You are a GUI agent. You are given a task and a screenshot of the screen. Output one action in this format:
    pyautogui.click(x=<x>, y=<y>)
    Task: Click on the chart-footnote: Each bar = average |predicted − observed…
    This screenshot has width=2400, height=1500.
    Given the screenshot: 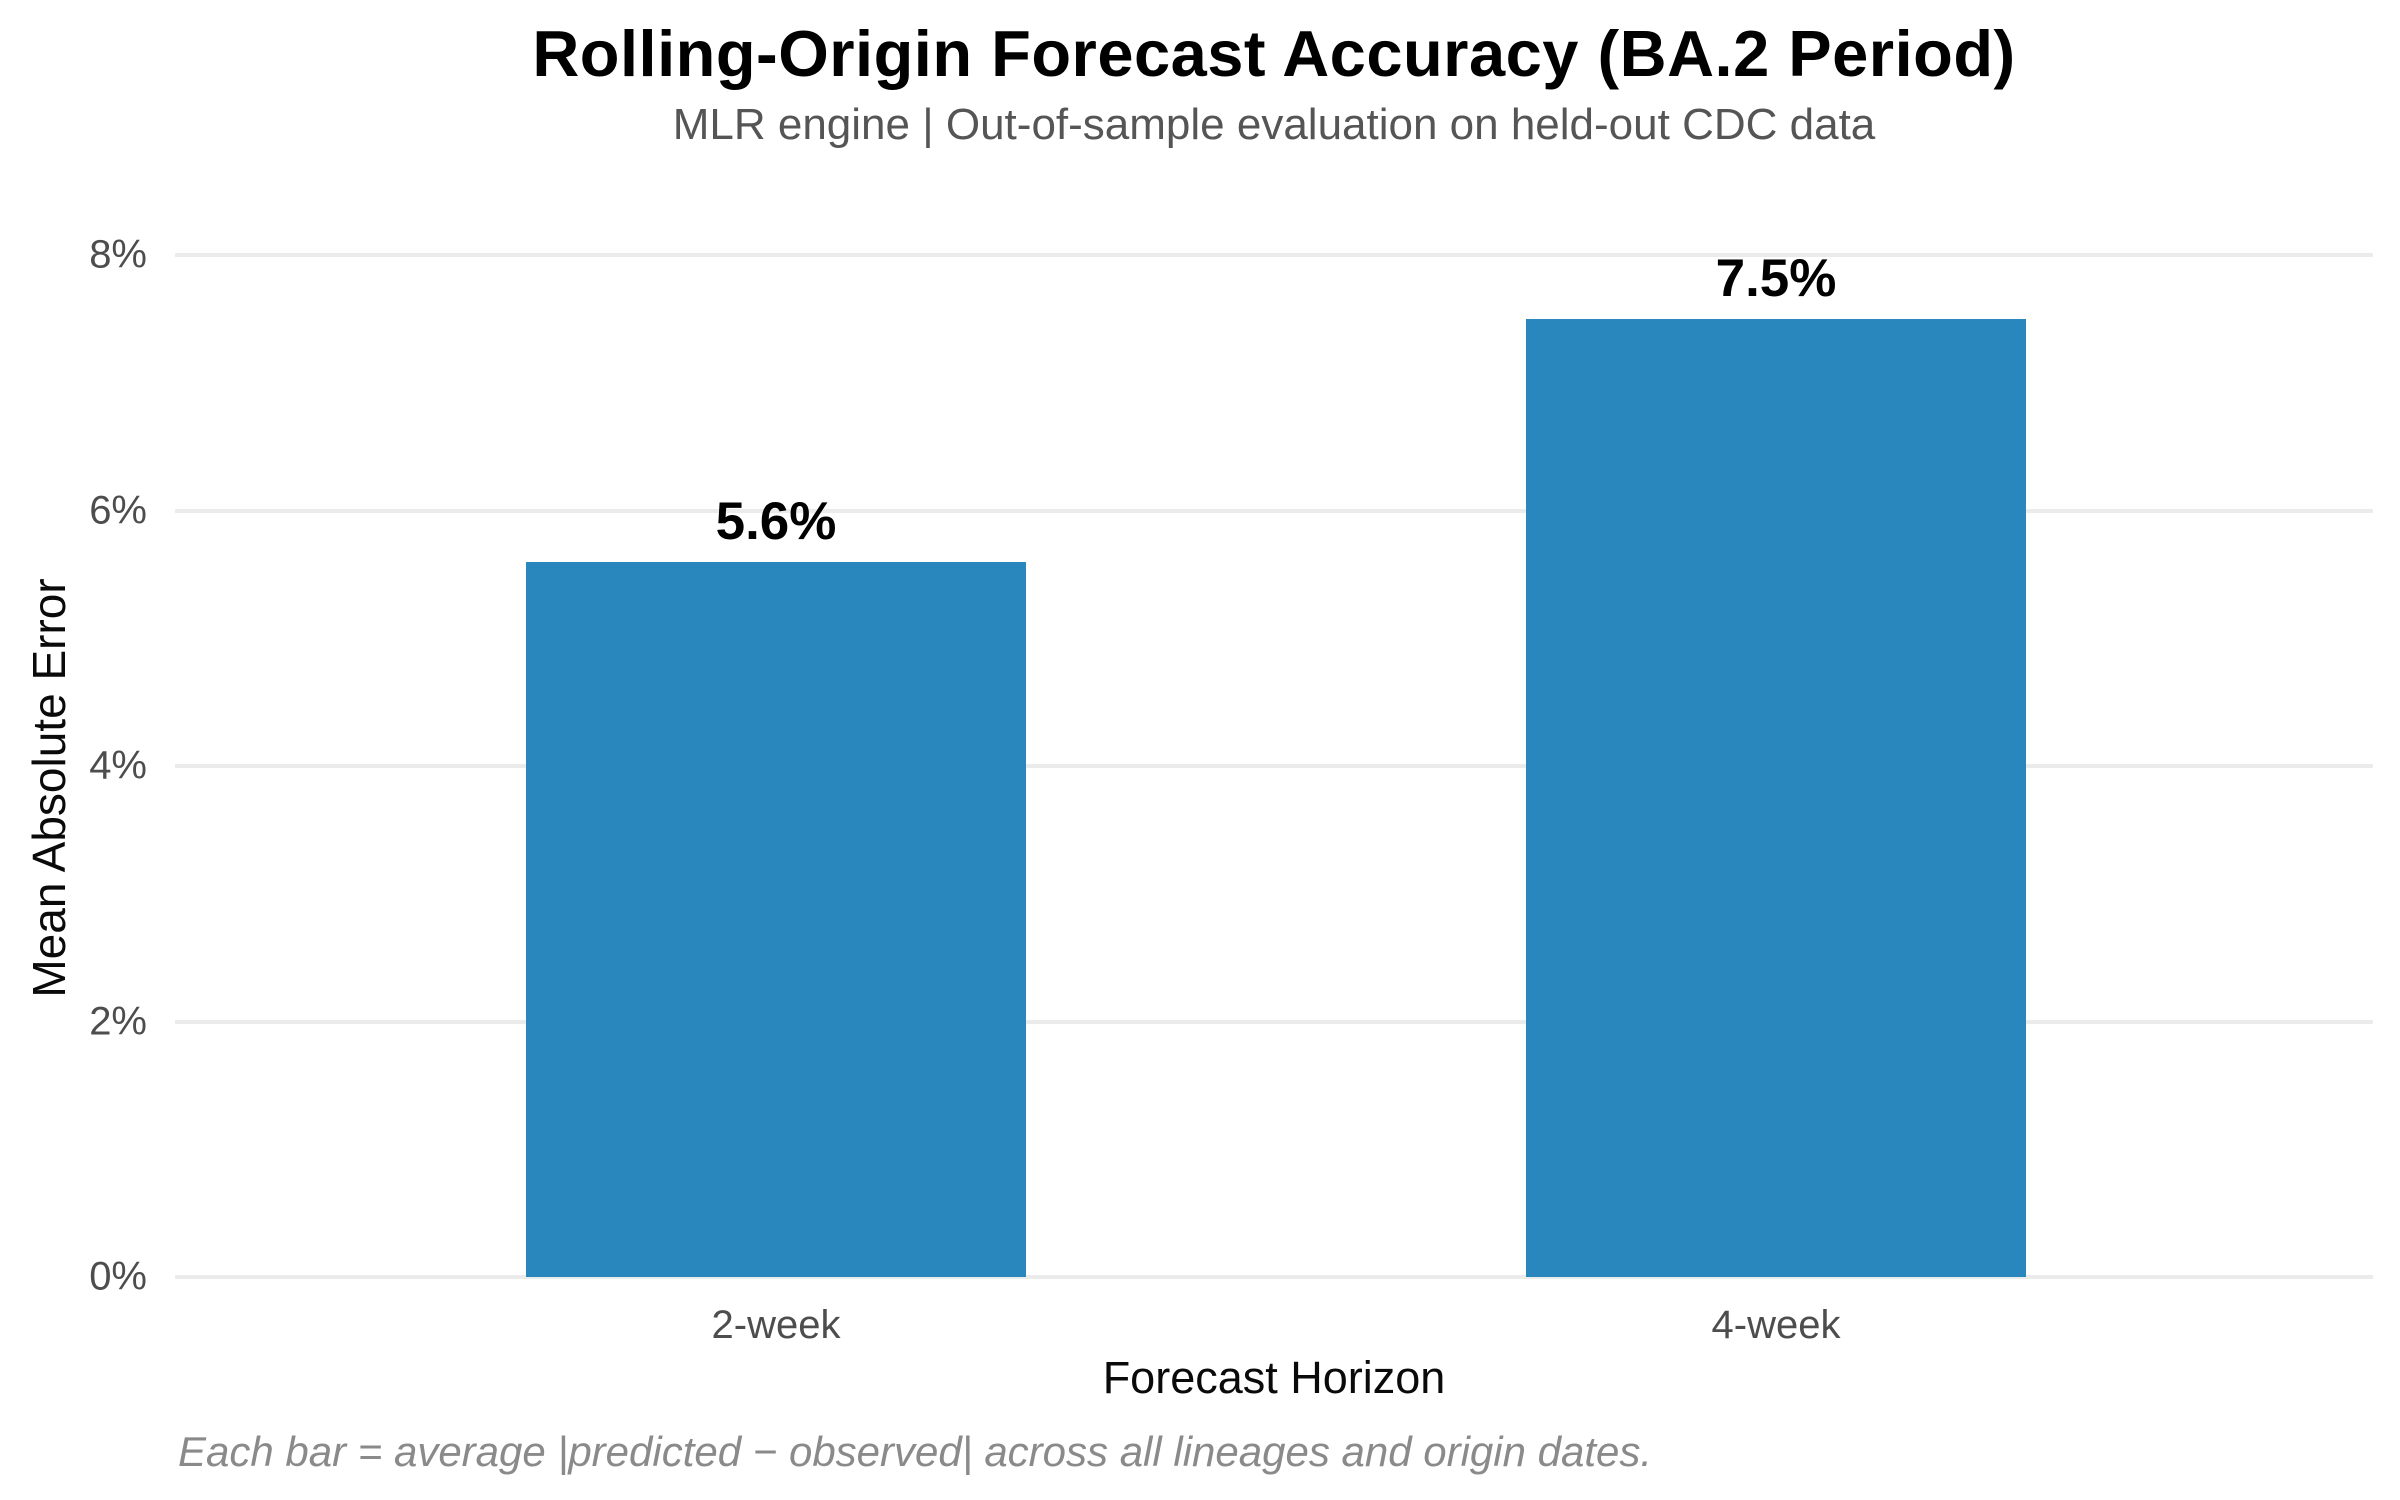 What is the action you would take?
    pyautogui.click(x=915, y=1451)
    